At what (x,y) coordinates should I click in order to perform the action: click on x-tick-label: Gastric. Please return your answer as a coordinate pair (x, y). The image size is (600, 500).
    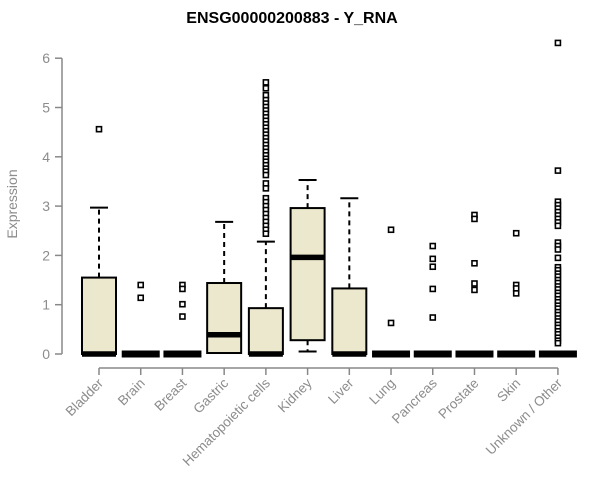
    Looking at the image, I should click on (210, 395).